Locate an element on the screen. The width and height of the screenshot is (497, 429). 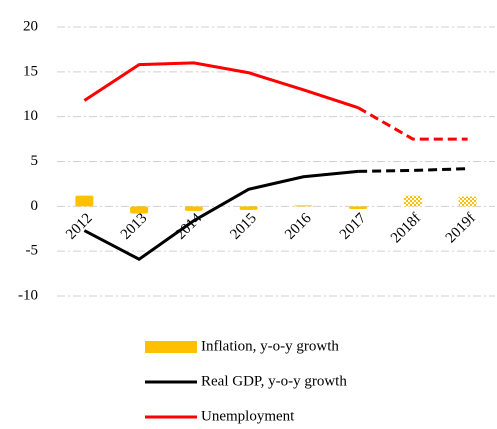
x-tick-label: 2013 is located at coordinates (134, 226).